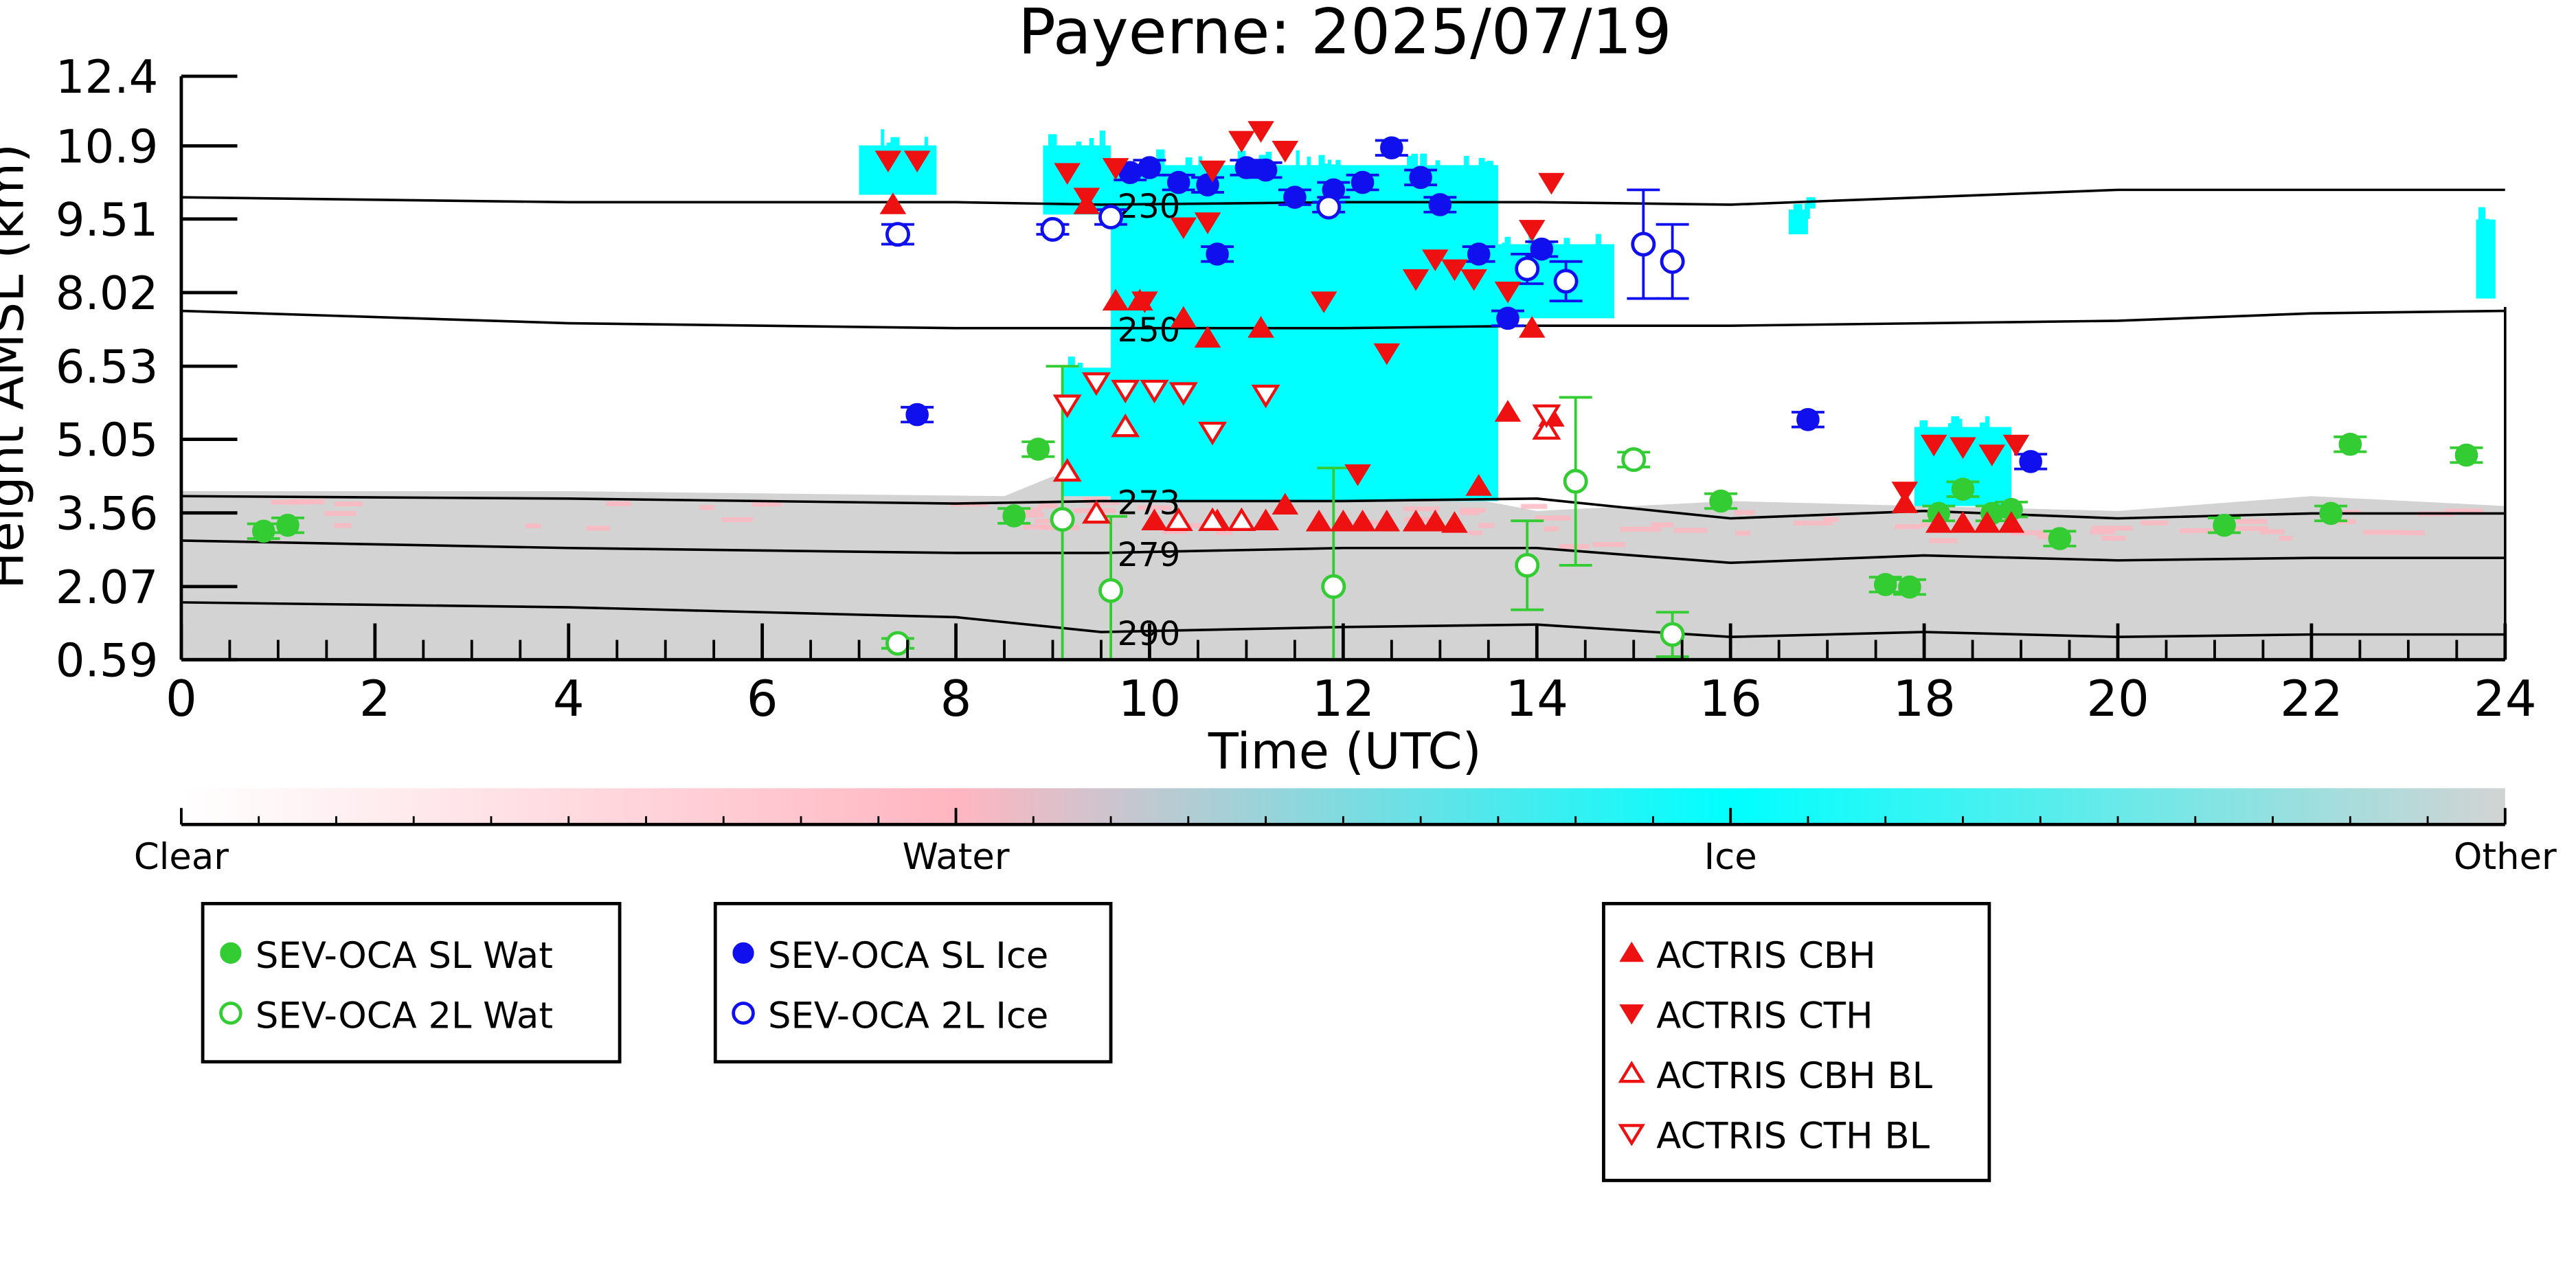 The width and height of the screenshot is (2576, 1288). What do you see at coordinates (411, 982) in the screenshot?
I see `legend-box-1: SEV-OCA SL Wat SEV-OCA 2L Wat` at bounding box center [411, 982].